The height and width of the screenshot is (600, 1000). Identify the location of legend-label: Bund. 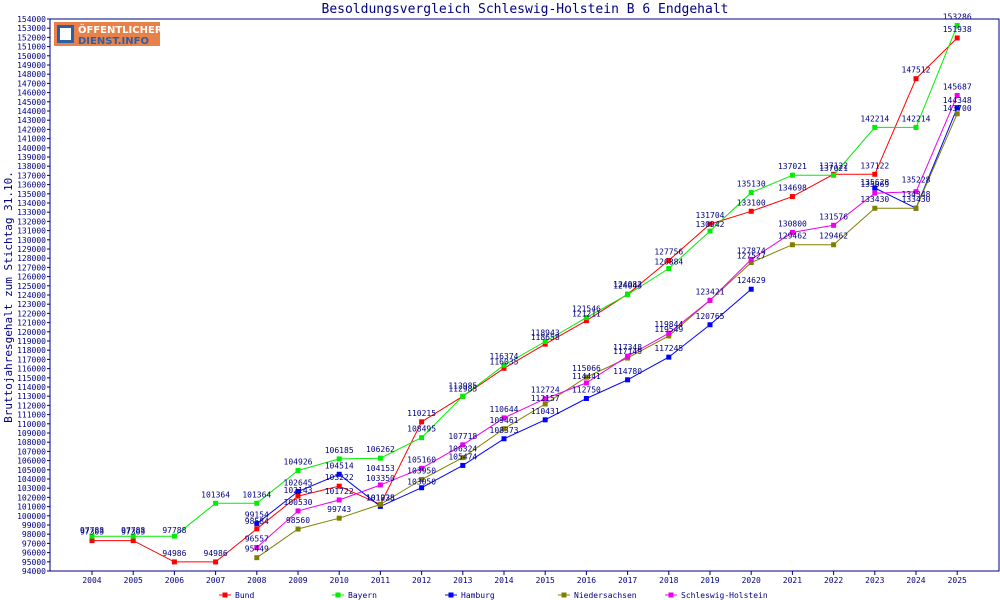
(244, 595).